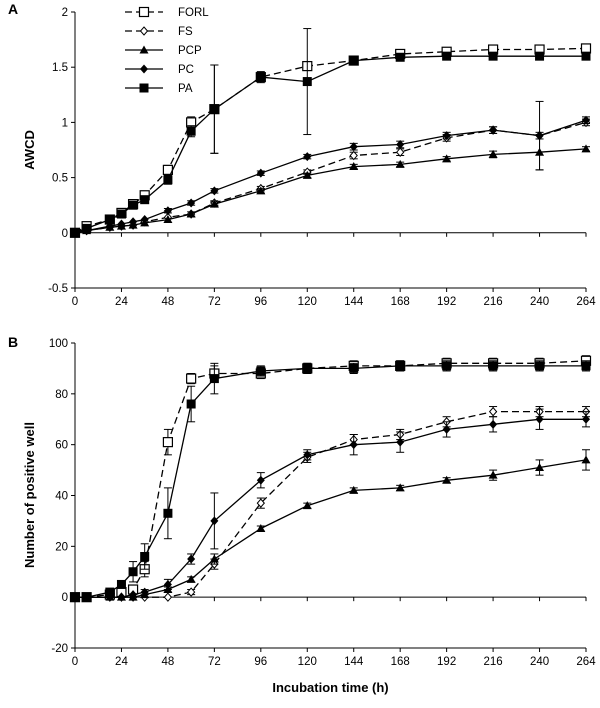 The height and width of the screenshot is (708, 600). What do you see at coordinates (185, 89) in the screenshot?
I see `legend-label-pa: PA` at bounding box center [185, 89].